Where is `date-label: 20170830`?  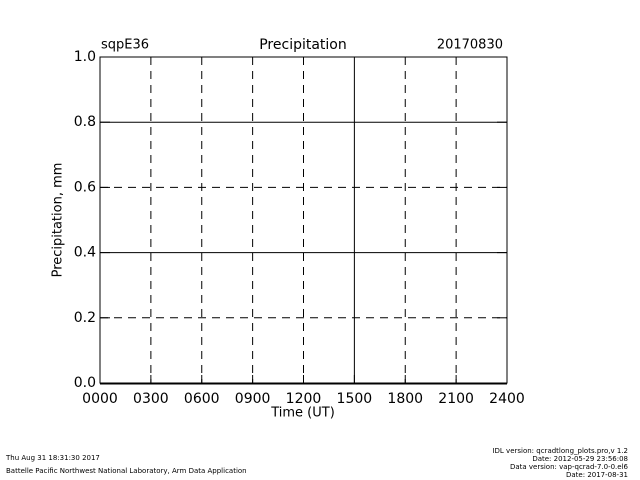
date-label: 20170830 is located at coordinates (470, 45).